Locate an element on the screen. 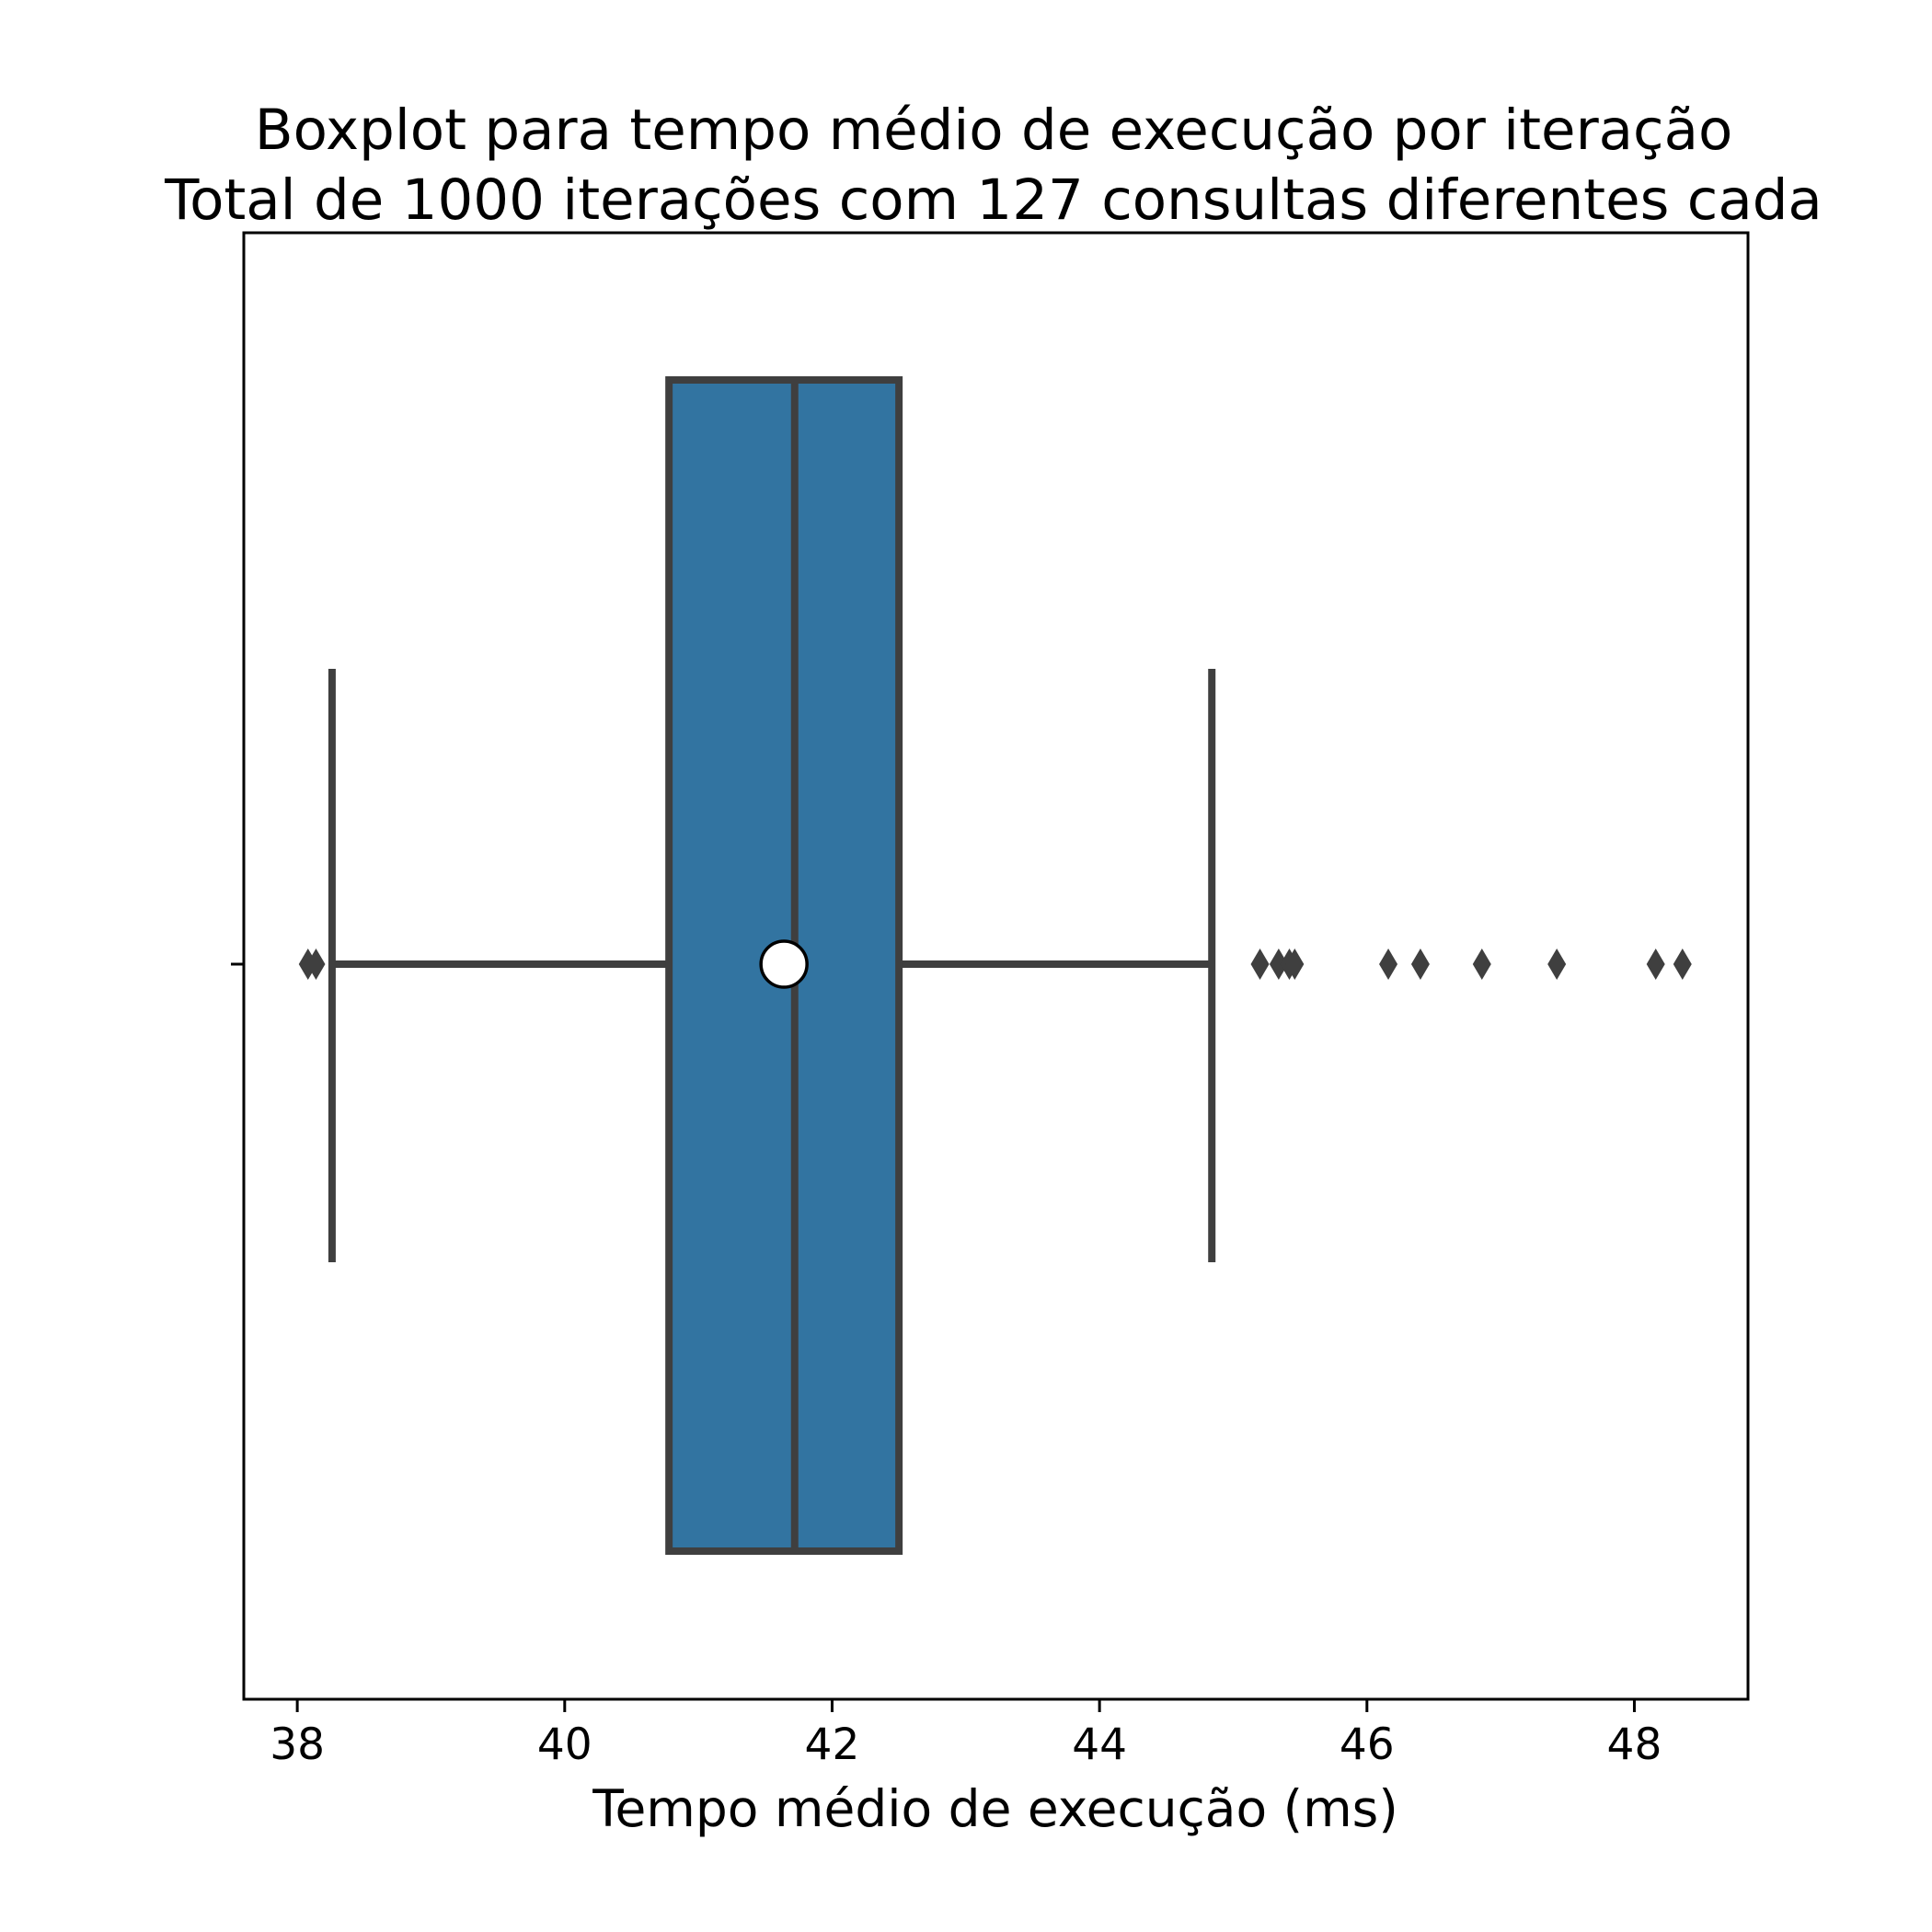 Image resolution: width=1932 pixels, height=1932 pixels. x-tick-label: 46 is located at coordinates (1367, 1744).